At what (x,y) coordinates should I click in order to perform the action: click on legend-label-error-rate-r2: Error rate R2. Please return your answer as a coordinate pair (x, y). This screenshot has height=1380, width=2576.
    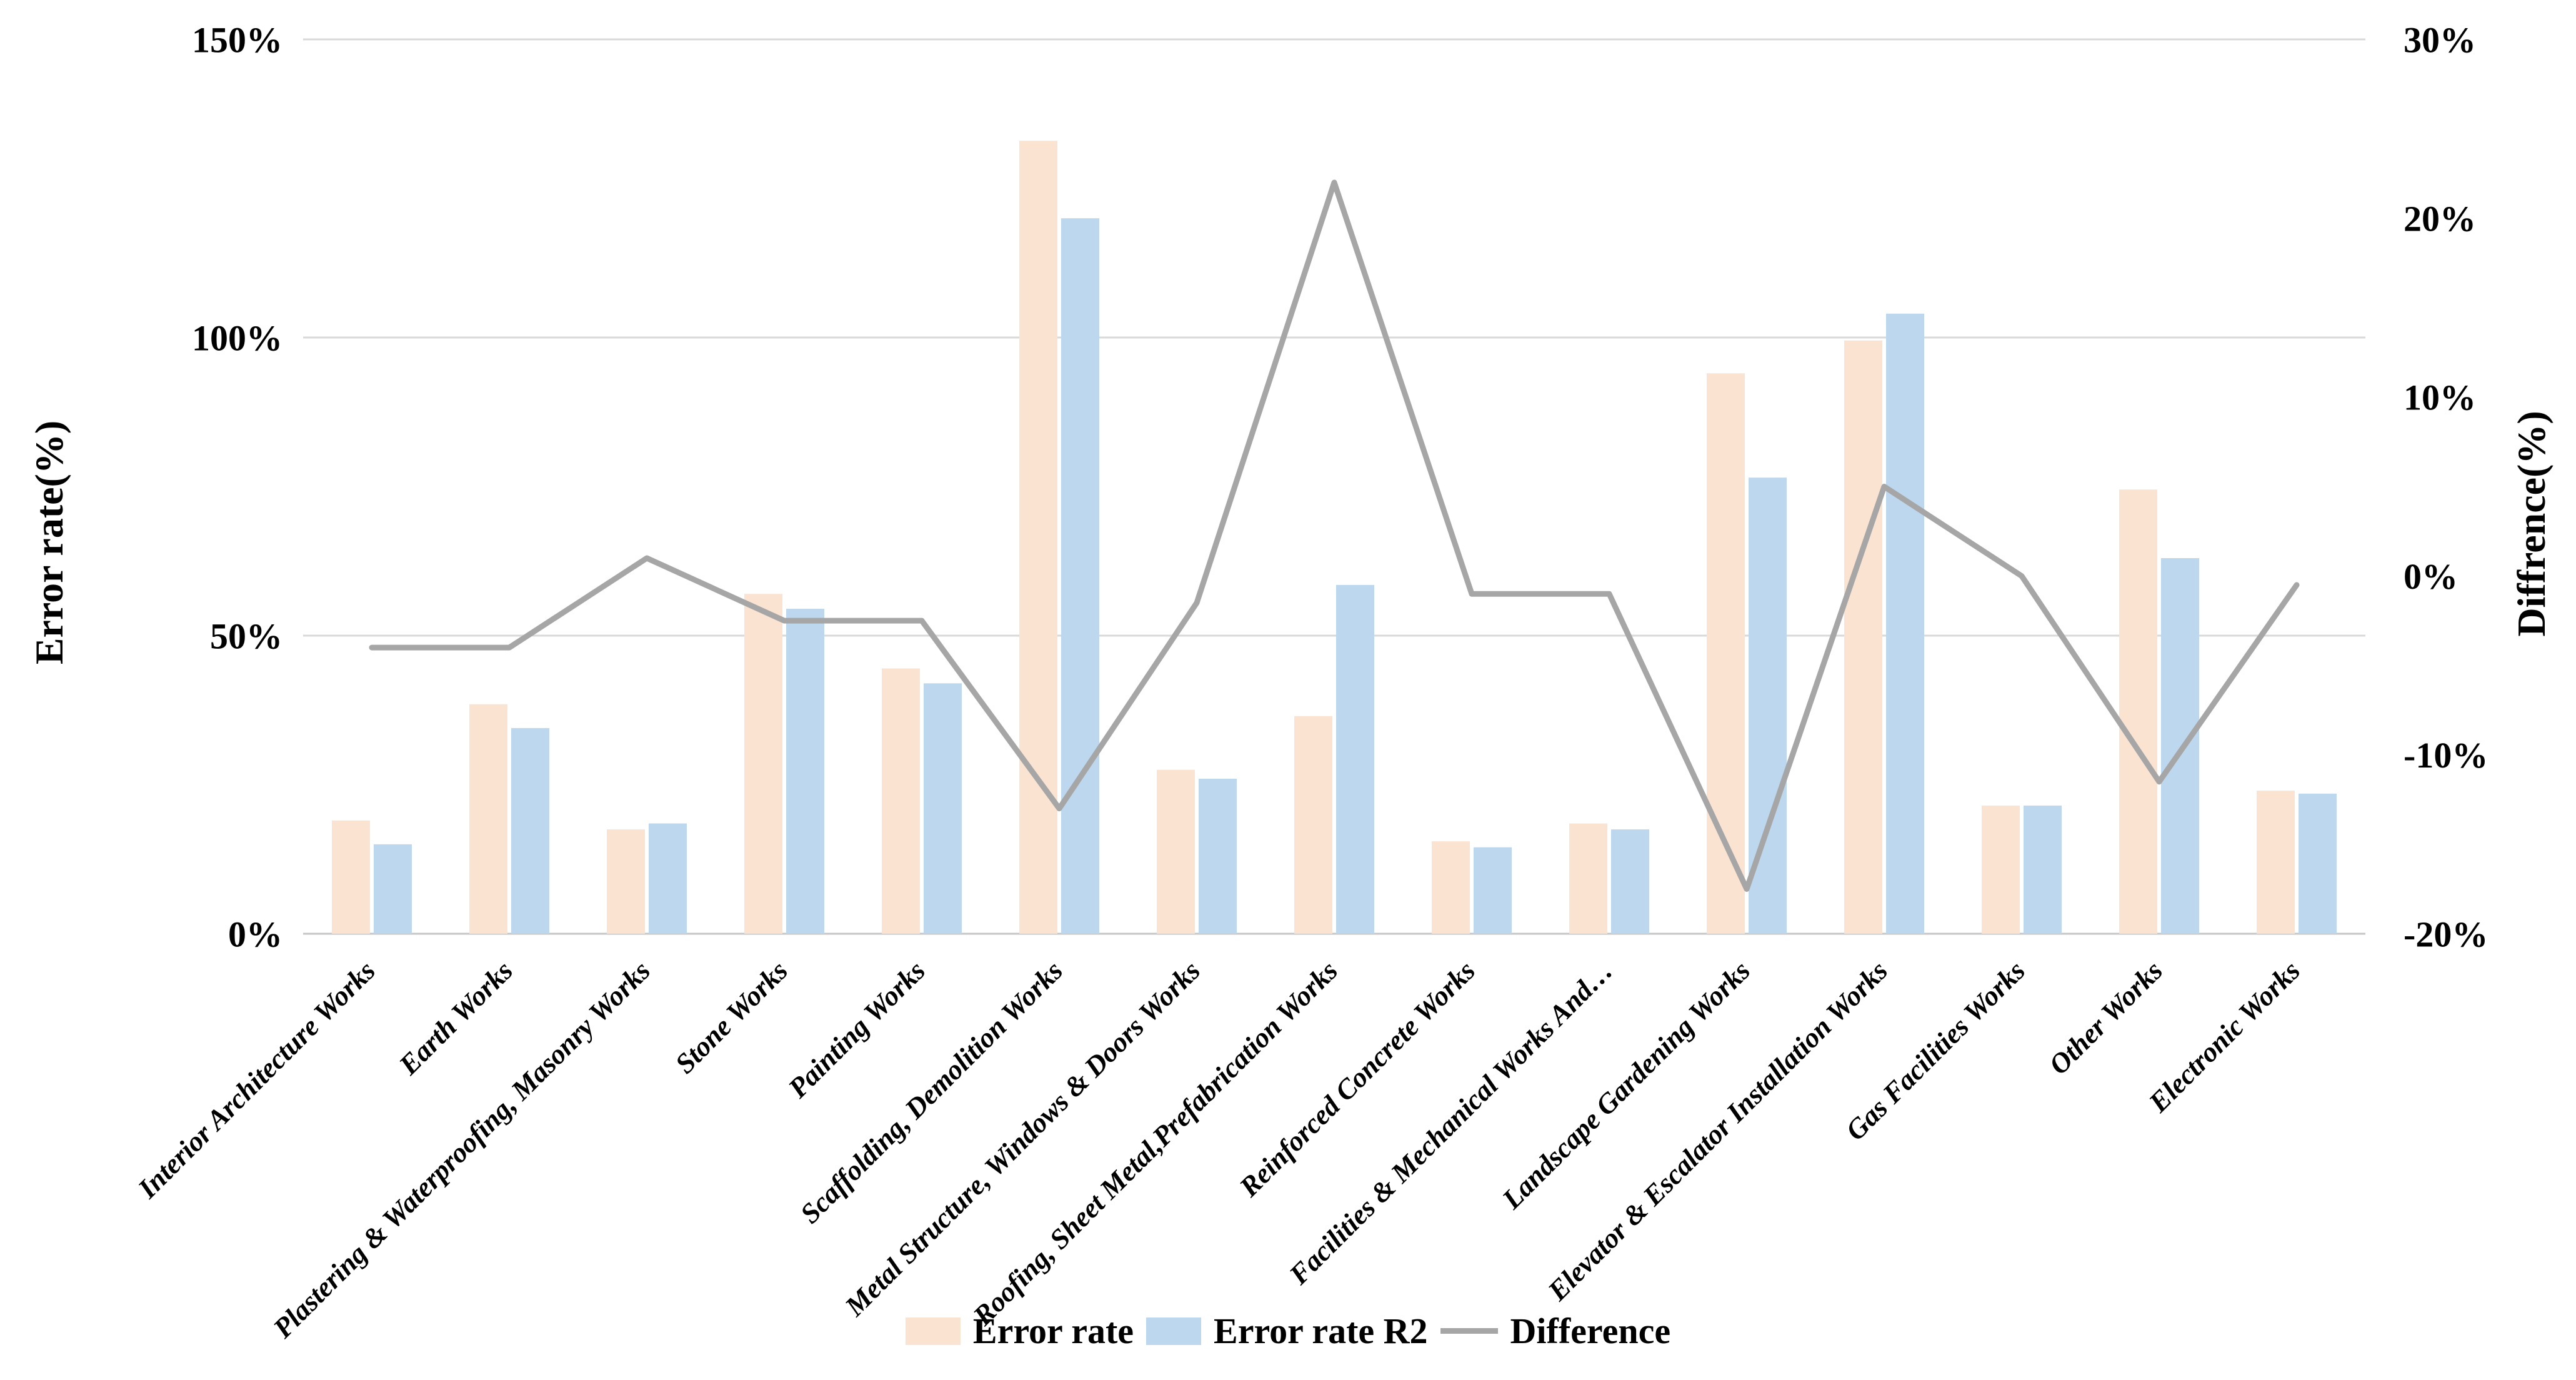
    Looking at the image, I should click on (1321, 1331).